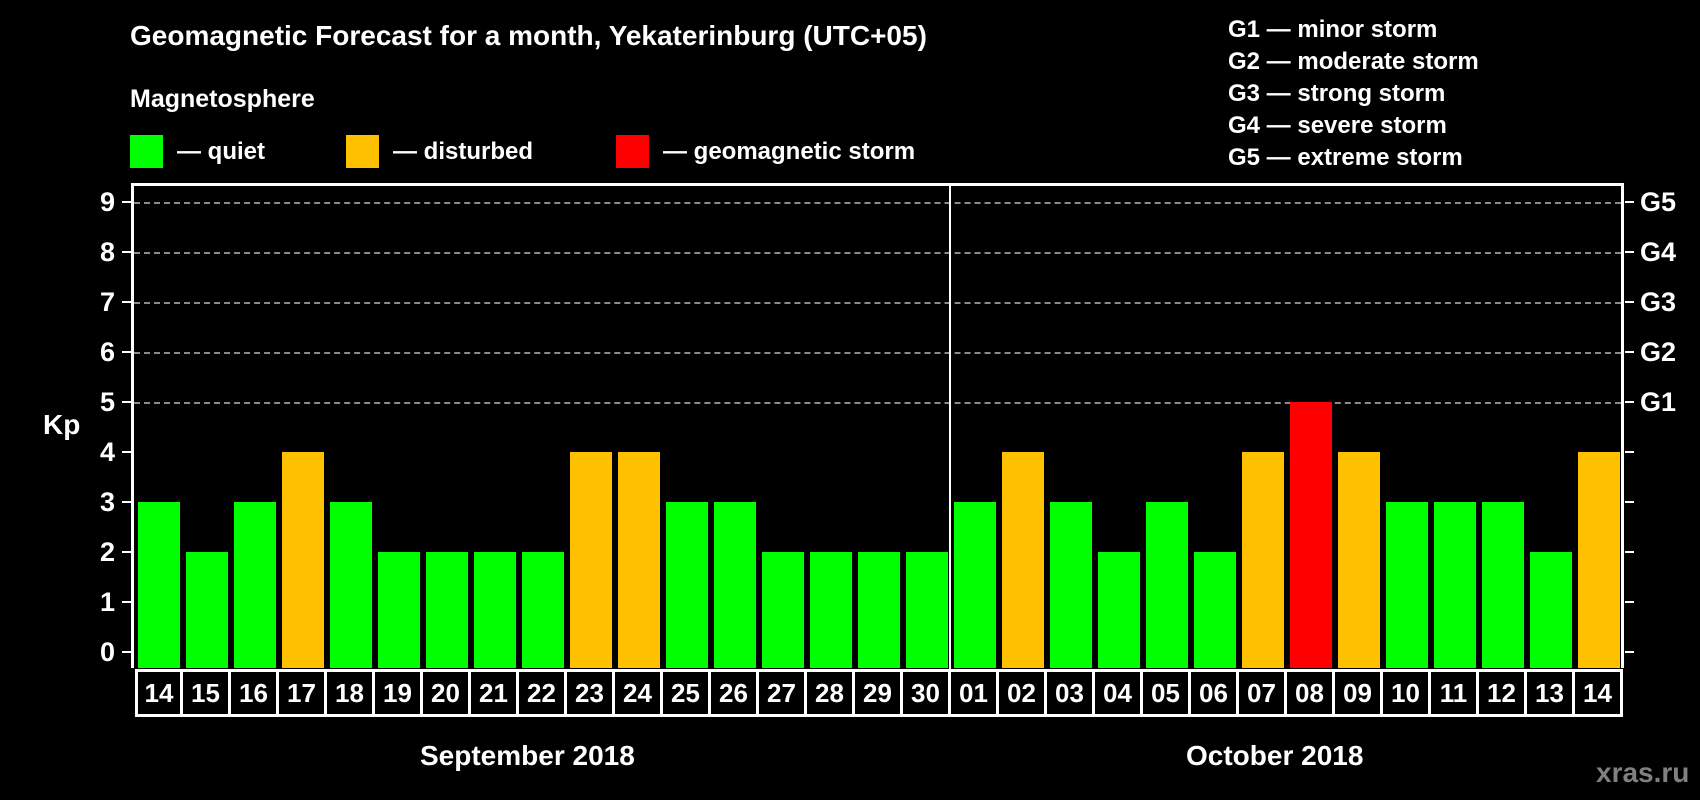 Image resolution: width=1700 pixels, height=800 pixels. What do you see at coordinates (107, 352) in the screenshot?
I see `y-tick-label: 6` at bounding box center [107, 352].